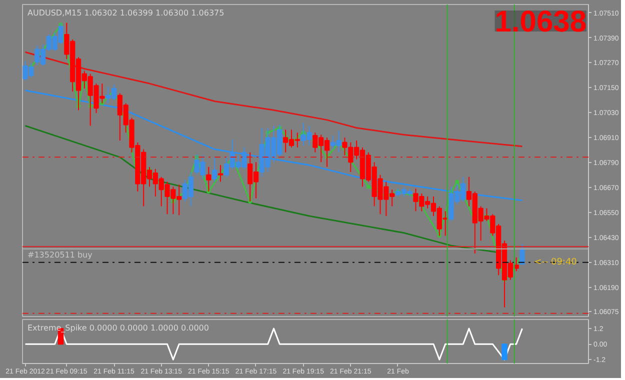 The image size is (625, 380). I want to click on annotation: 1.0638, so click(540, 22).